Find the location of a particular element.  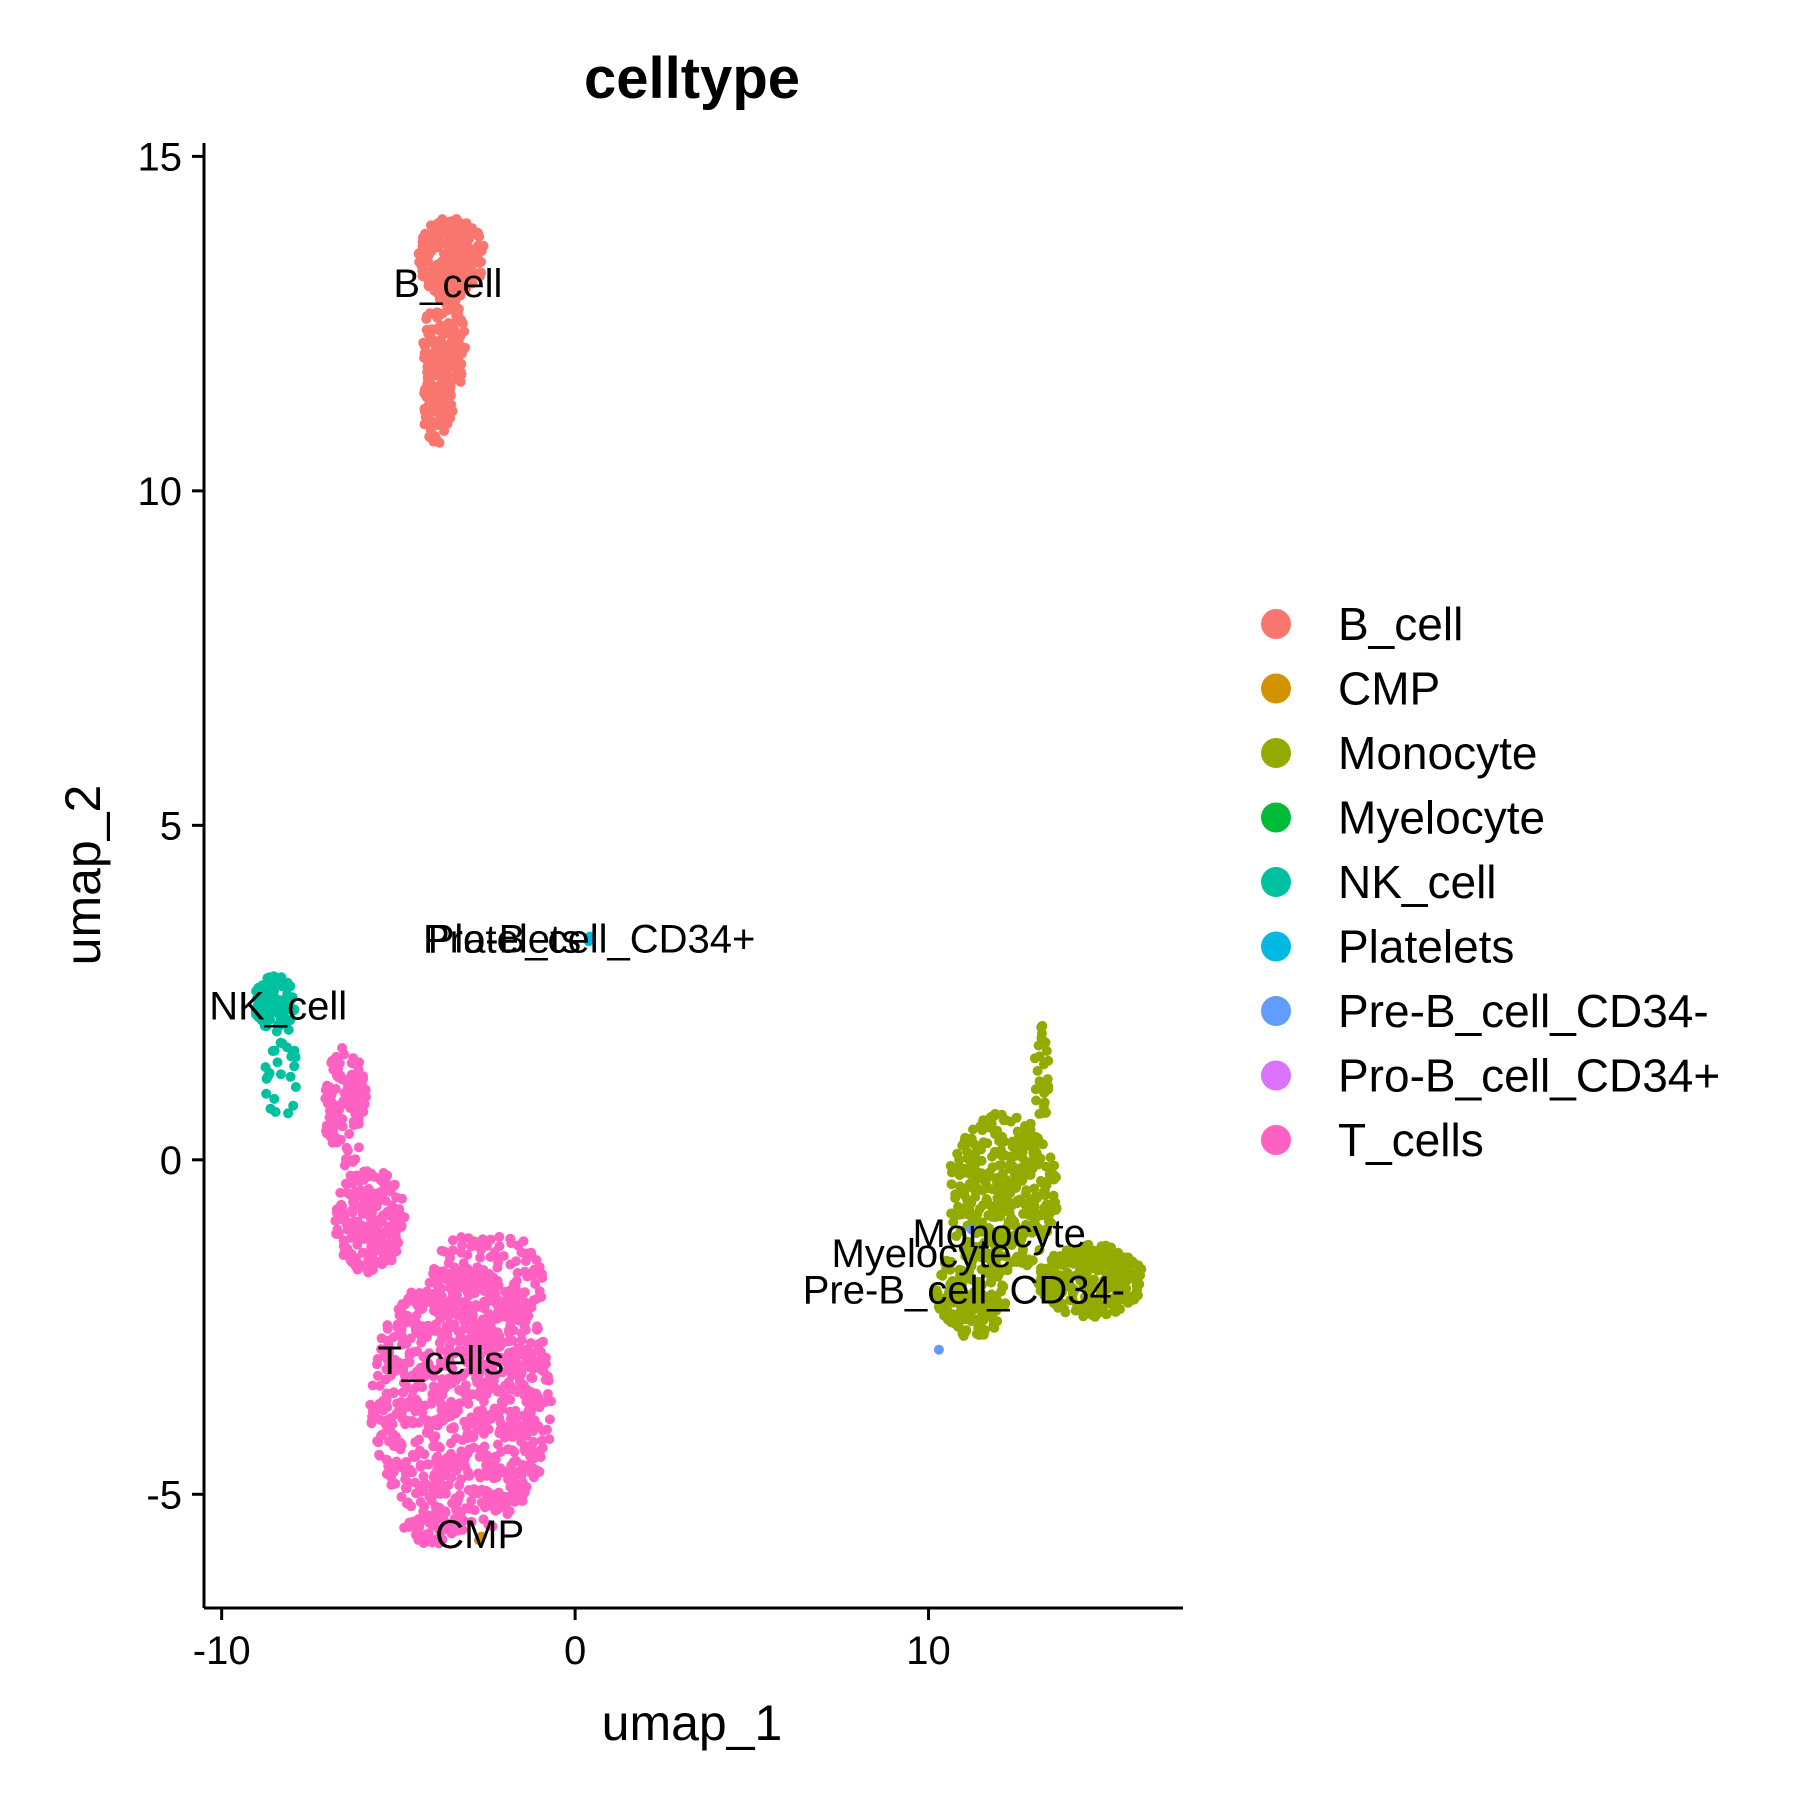

legend-label-platelets: Platelets is located at coordinates (1426, 947).